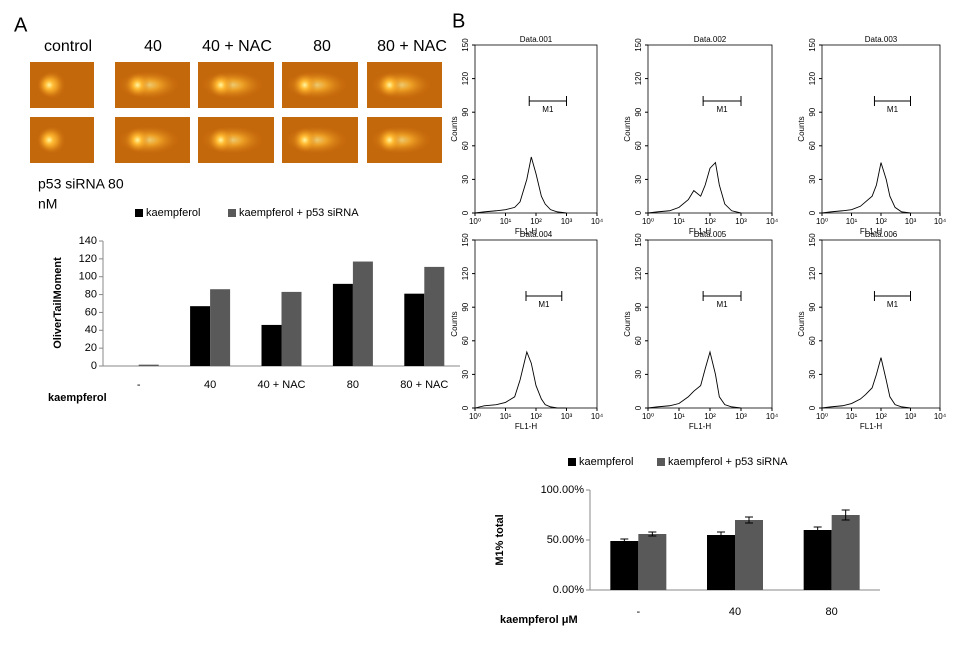  I want to click on y-tick-label: 100.00%, so click(563, 490).